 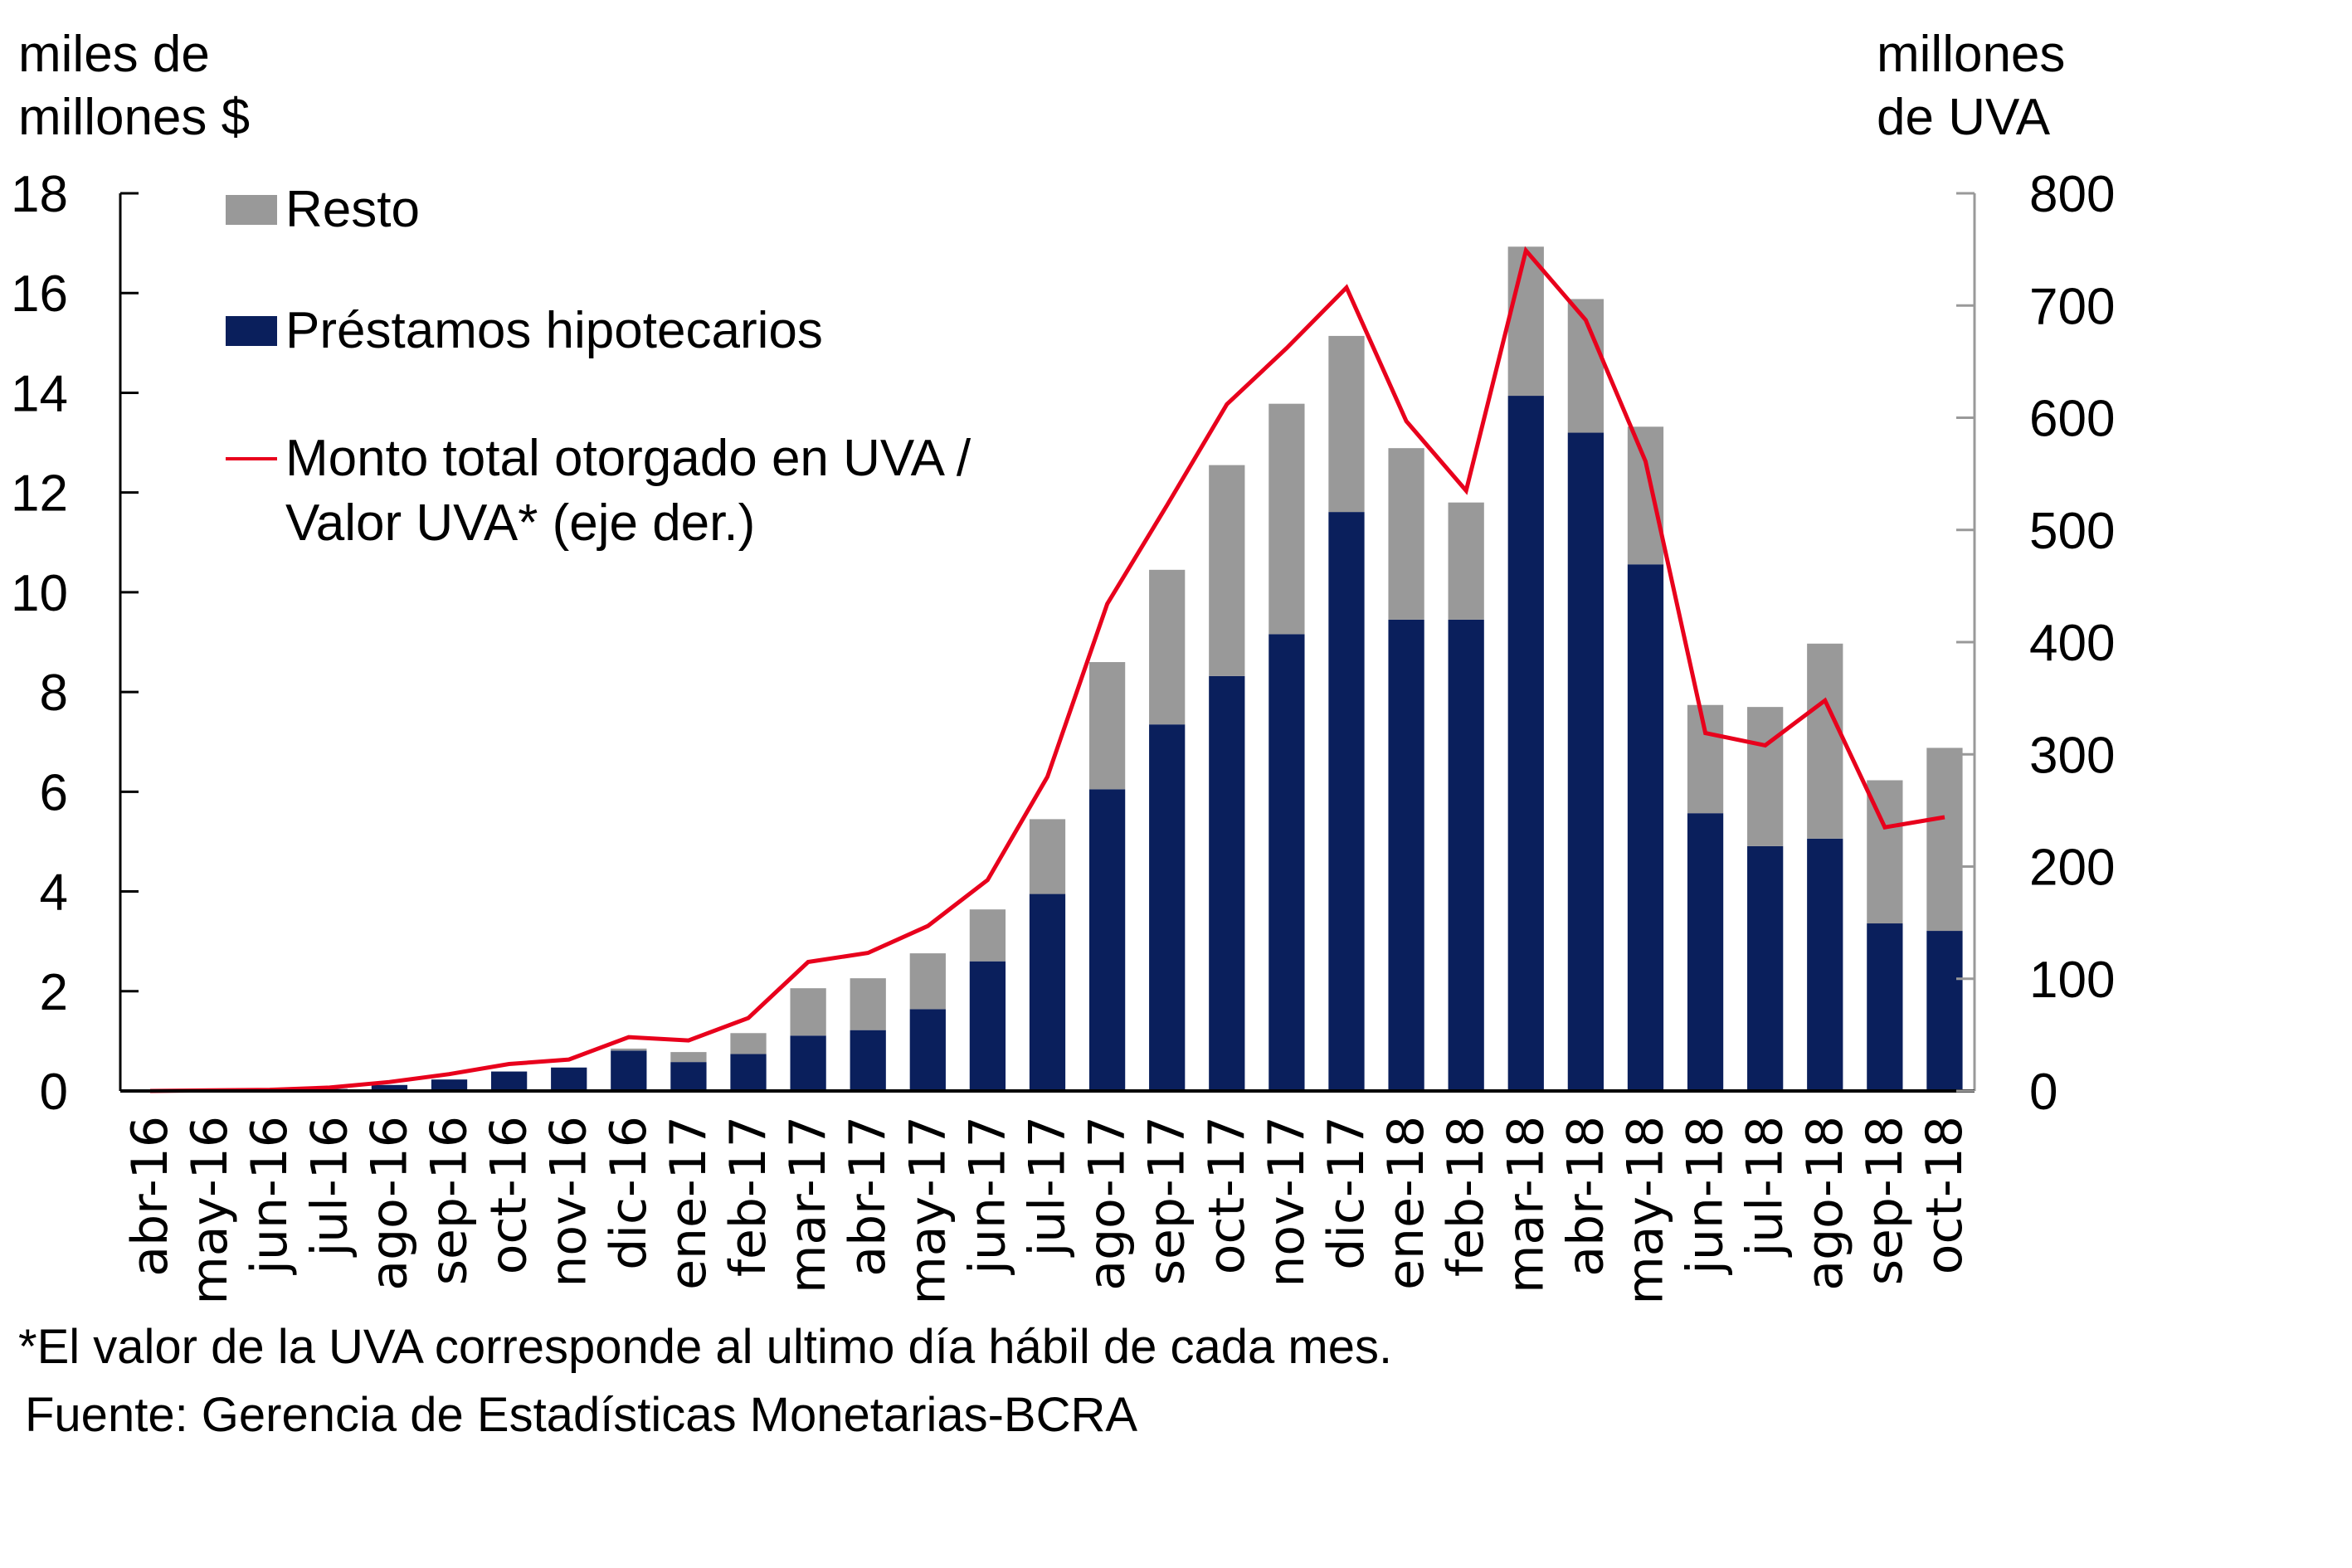 What do you see at coordinates (352, 209) in the screenshot?
I see `legend-label-resto: Resto` at bounding box center [352, 209].